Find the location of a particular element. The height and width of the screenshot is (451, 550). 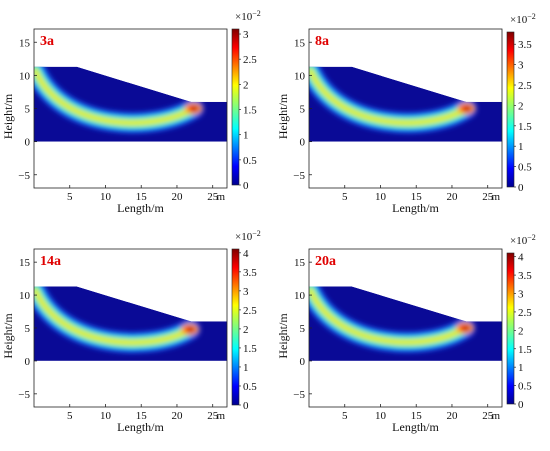

panel-title: 8a is located at coordinates (322, 41).